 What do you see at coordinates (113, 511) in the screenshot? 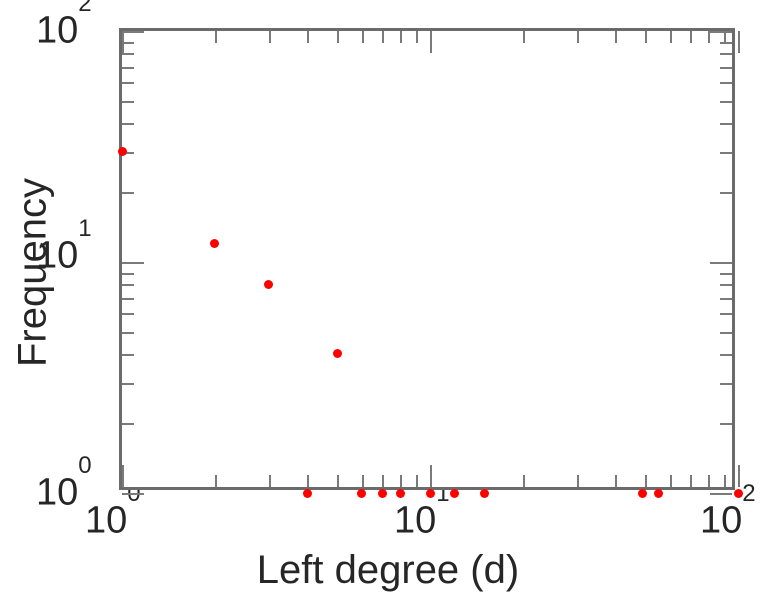
I see `x-tick-label-1: 10⁰` at bounding box center [113, 511].